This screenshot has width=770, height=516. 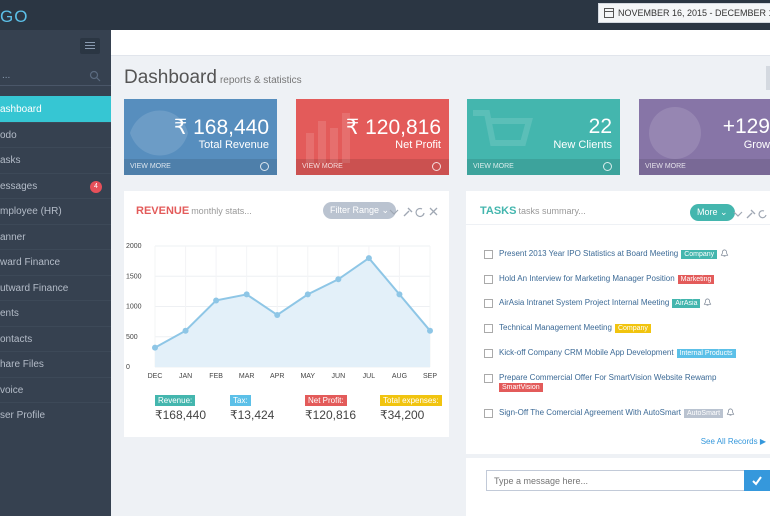 I want to click on sidebar-item-employee: mployee (HR), so click(x=55, y=211).